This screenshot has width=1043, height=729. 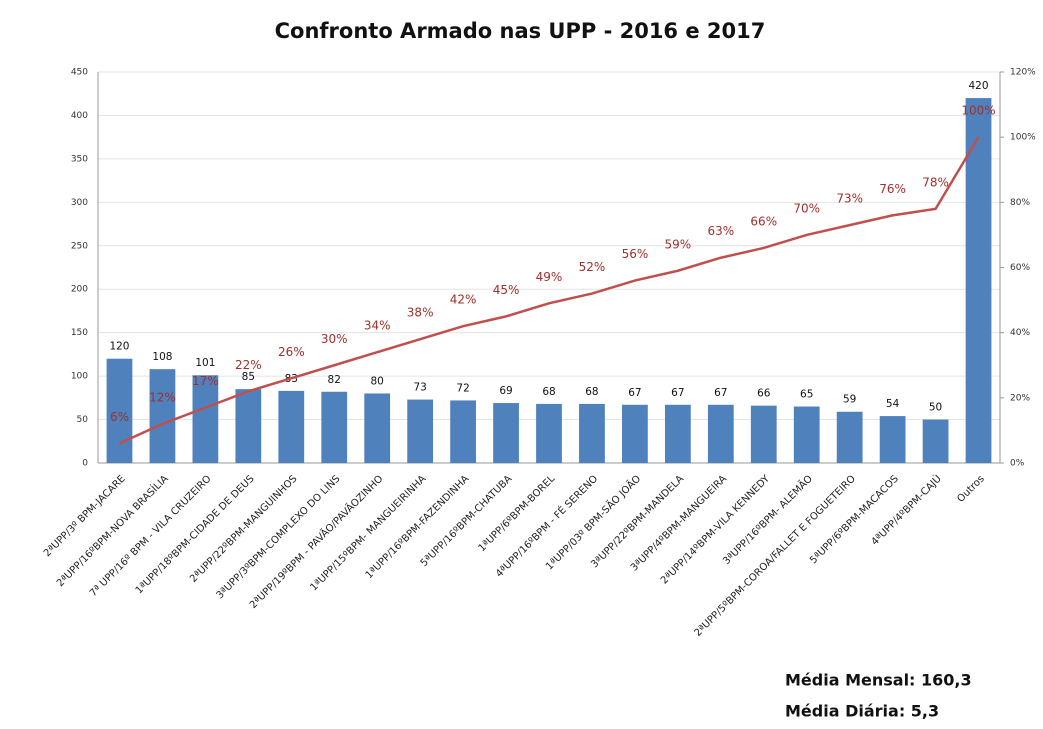 I want to click on y2-tick-label: 40%, so click(x=1020, y=333).